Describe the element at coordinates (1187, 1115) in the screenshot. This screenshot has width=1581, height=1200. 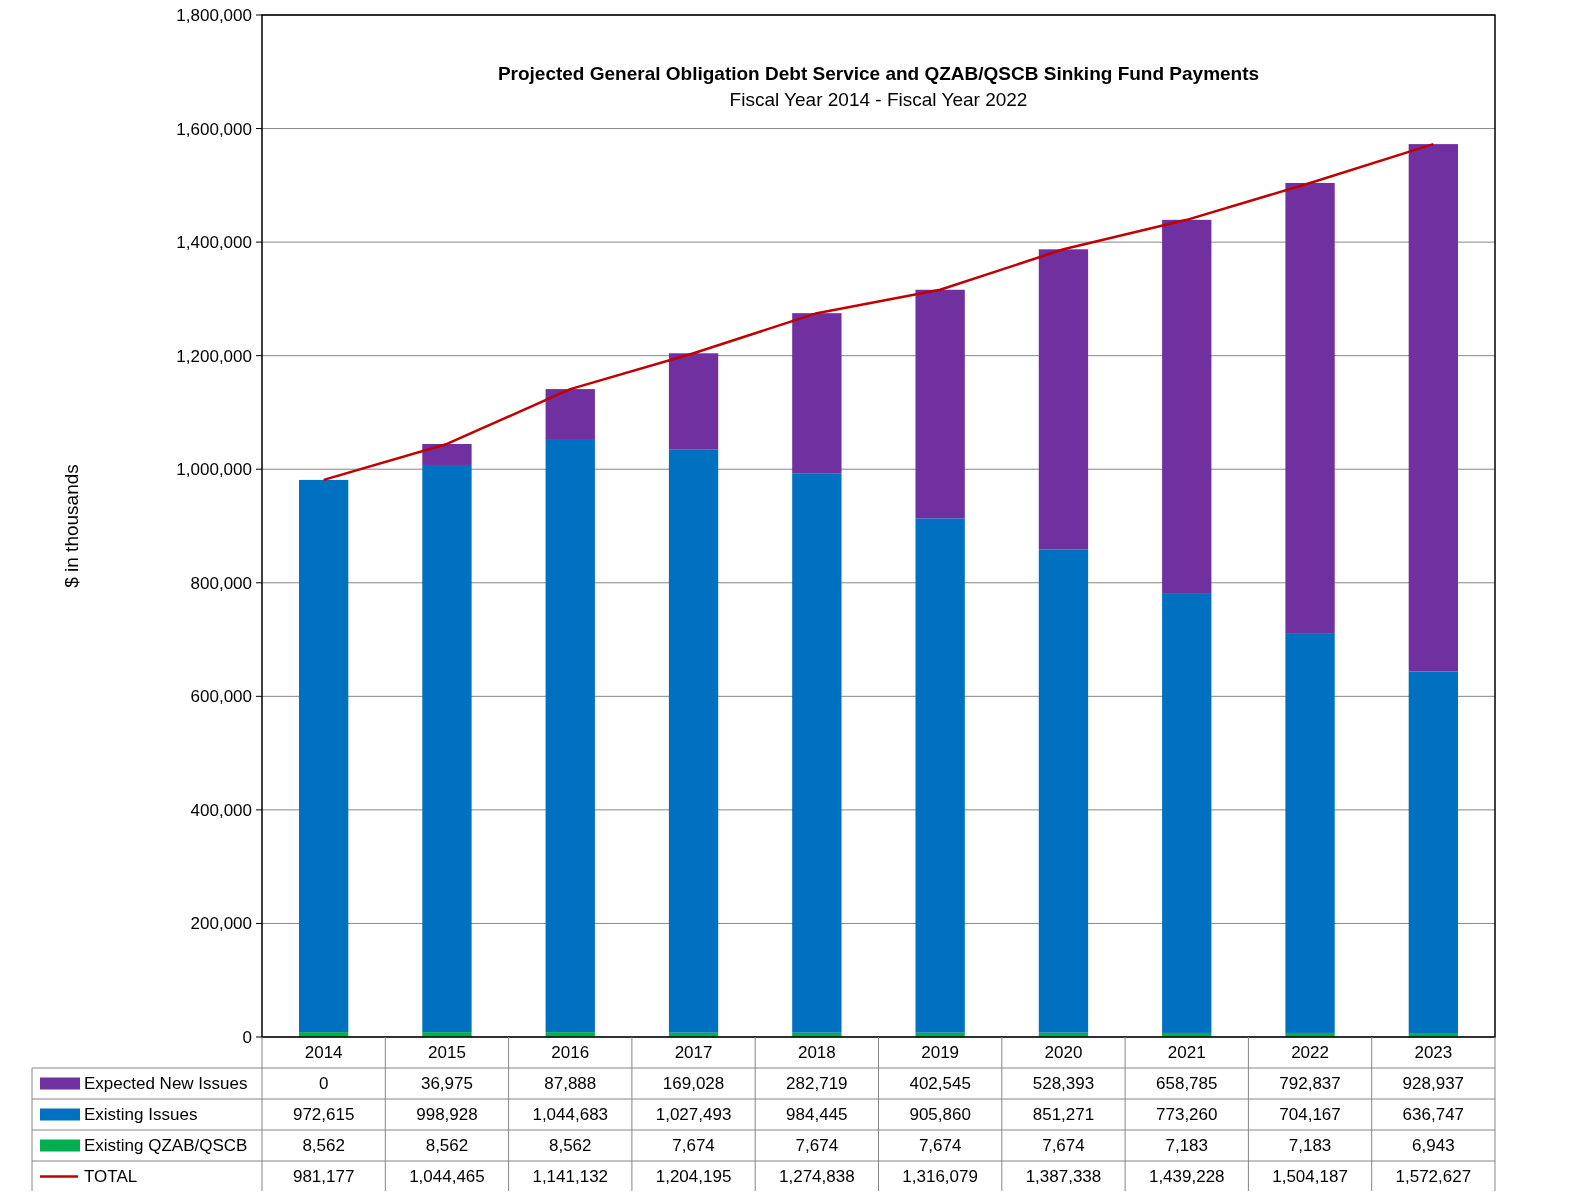
I see `data-label: 773,260` at that location.